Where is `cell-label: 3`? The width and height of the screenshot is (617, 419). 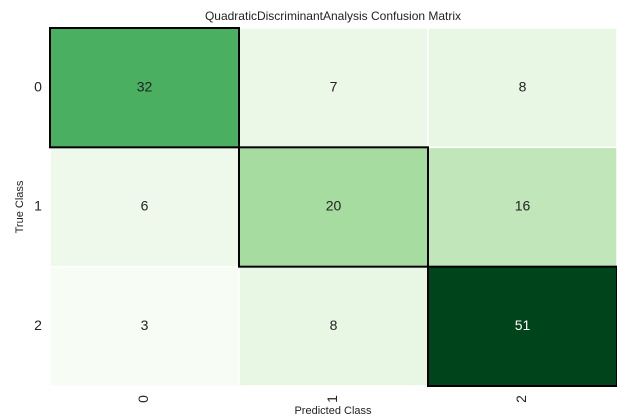 cell-label: 3 is located at coordinates (145, 325).